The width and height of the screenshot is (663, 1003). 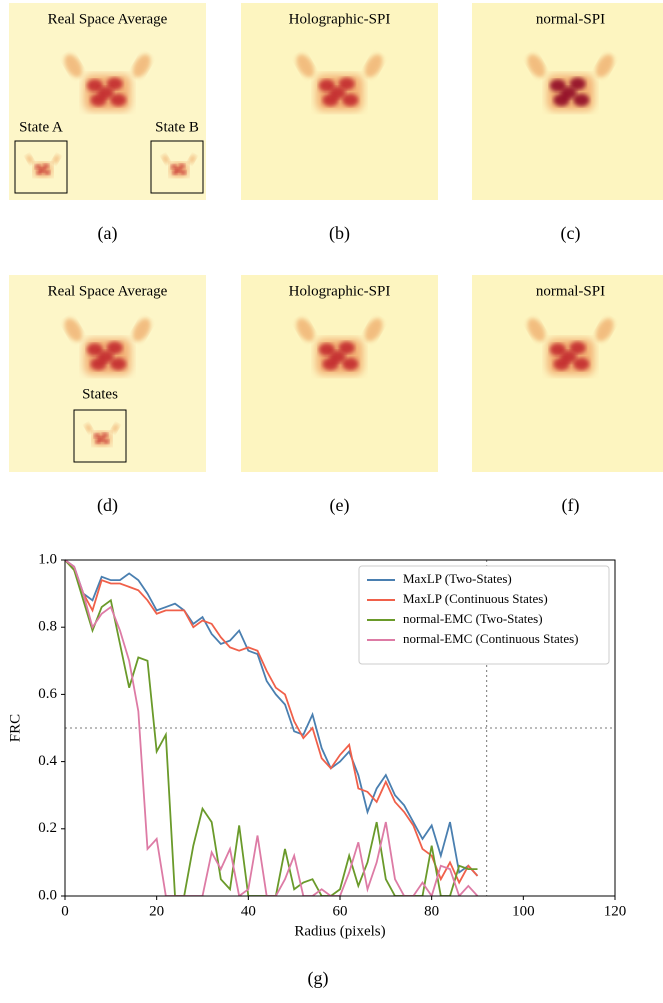 I want to click on x-tick-label: 60, so click(x=340, y=911).